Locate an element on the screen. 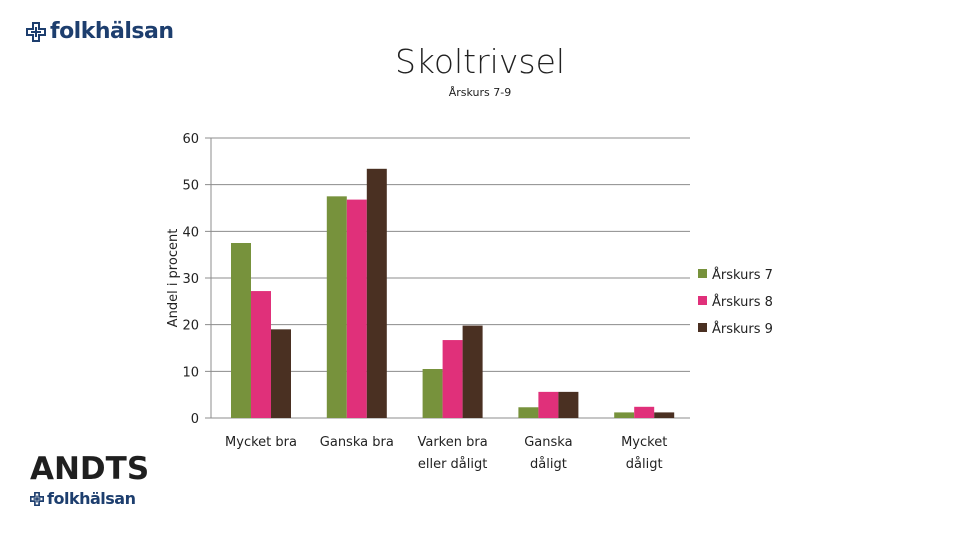 Image resolution: width=960 pixels, height=540 pixels. y-tick-label: 30 is located at coordinates (190, 279).